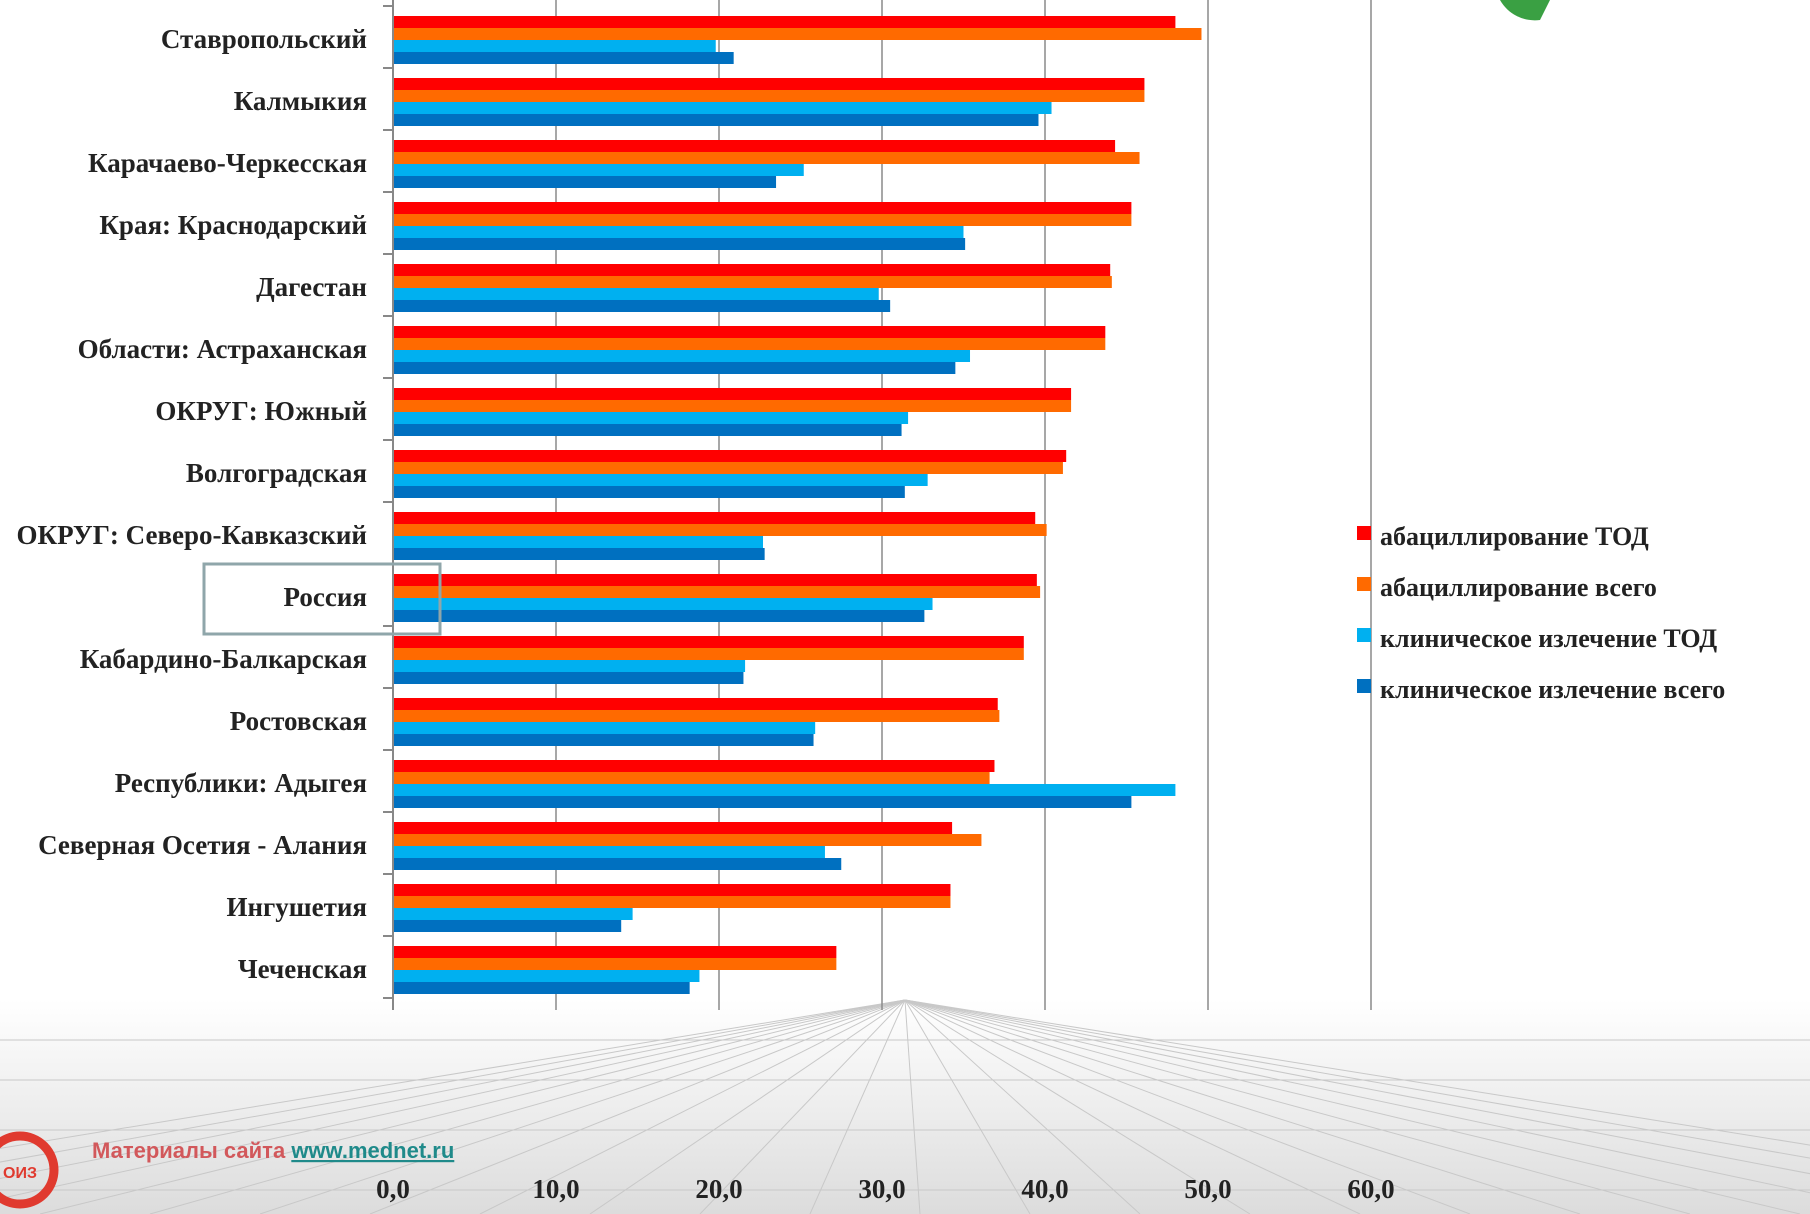 The width and height of the screenshot is (1810, 1214). I want to click on x-tick-label: 0,0, so click(393, 1189).